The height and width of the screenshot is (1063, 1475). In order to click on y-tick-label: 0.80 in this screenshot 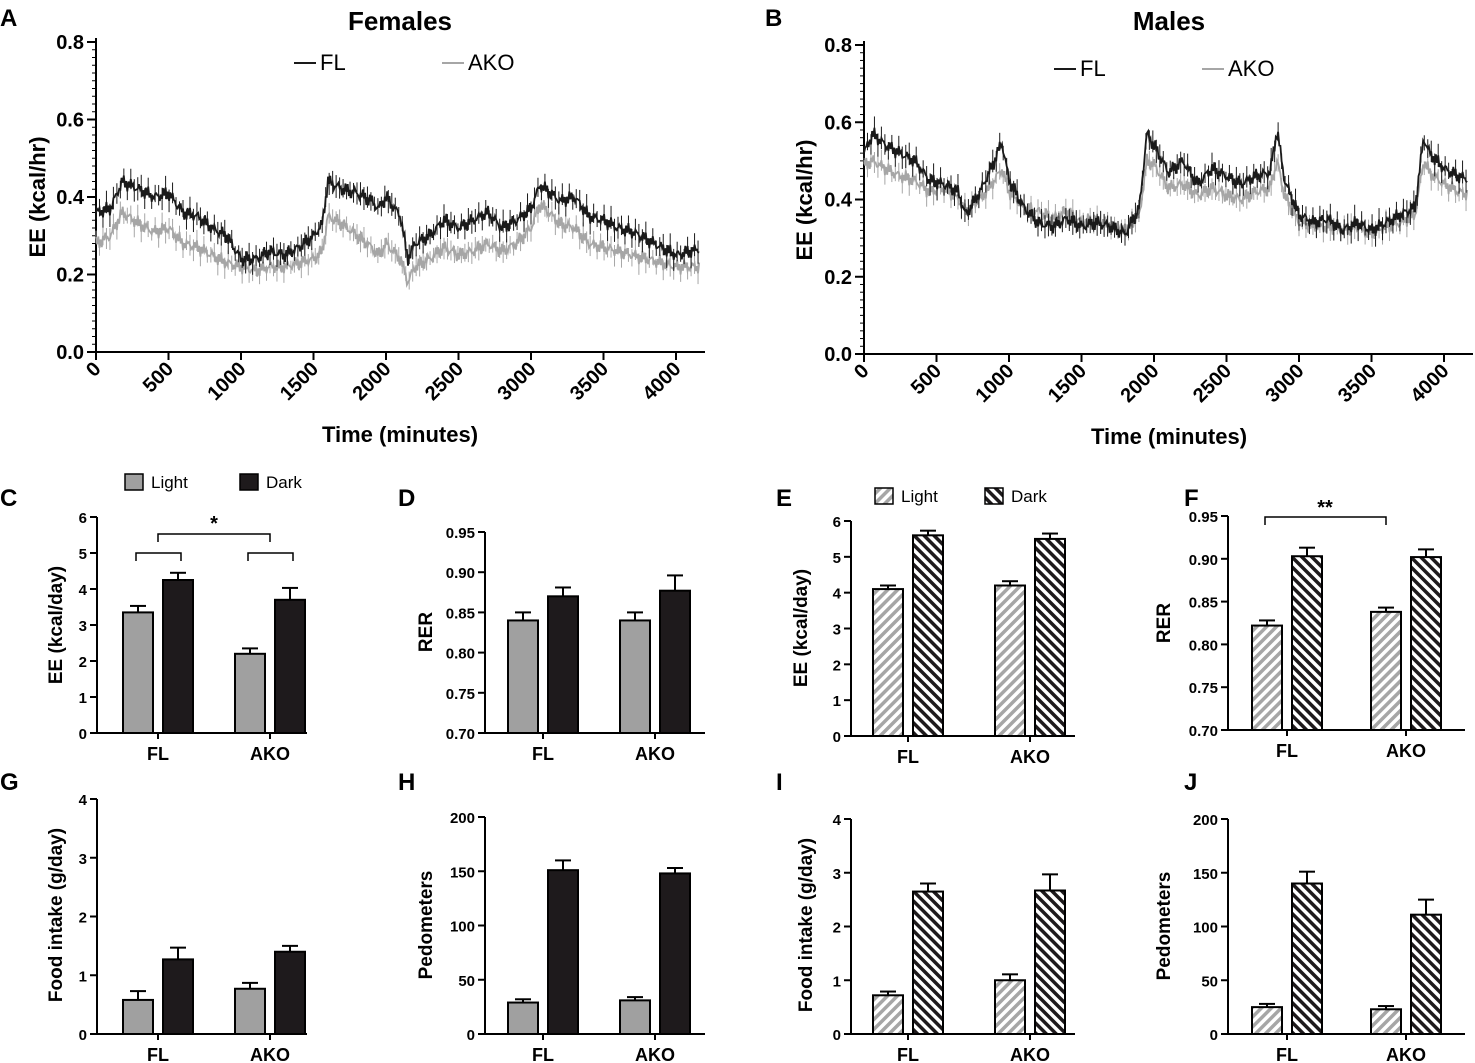, I will do `click(460, 654)`.